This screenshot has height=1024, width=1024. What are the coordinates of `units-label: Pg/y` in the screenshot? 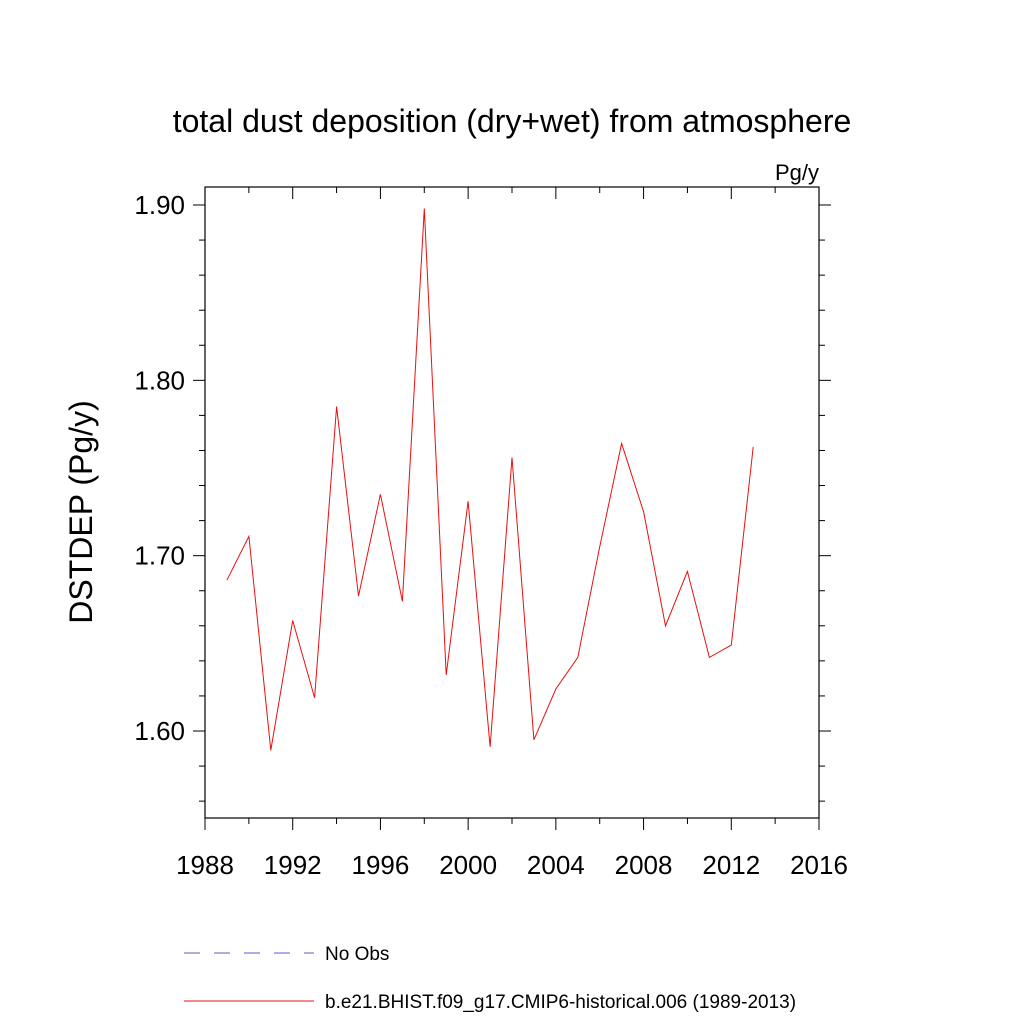 It's located at (797, 172).